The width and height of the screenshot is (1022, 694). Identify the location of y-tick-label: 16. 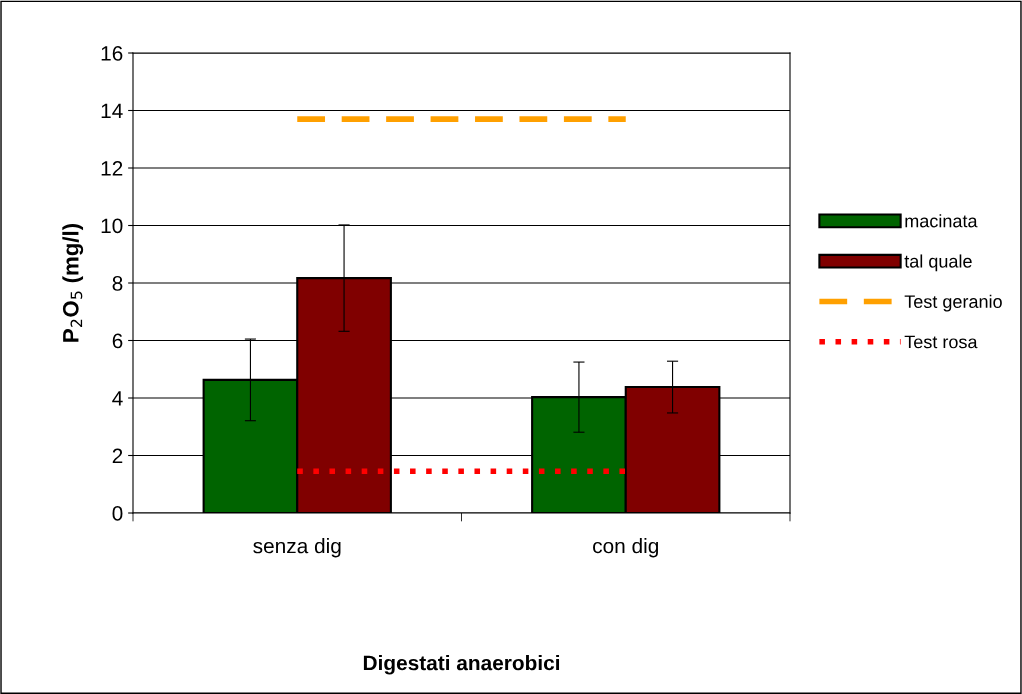
(112, 53).